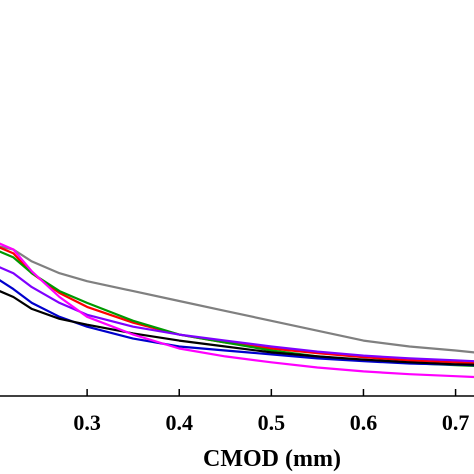 The width and height of the screenshot is (474, 474). I want to click on x-tick-label: 0.7, so click(456, 422).